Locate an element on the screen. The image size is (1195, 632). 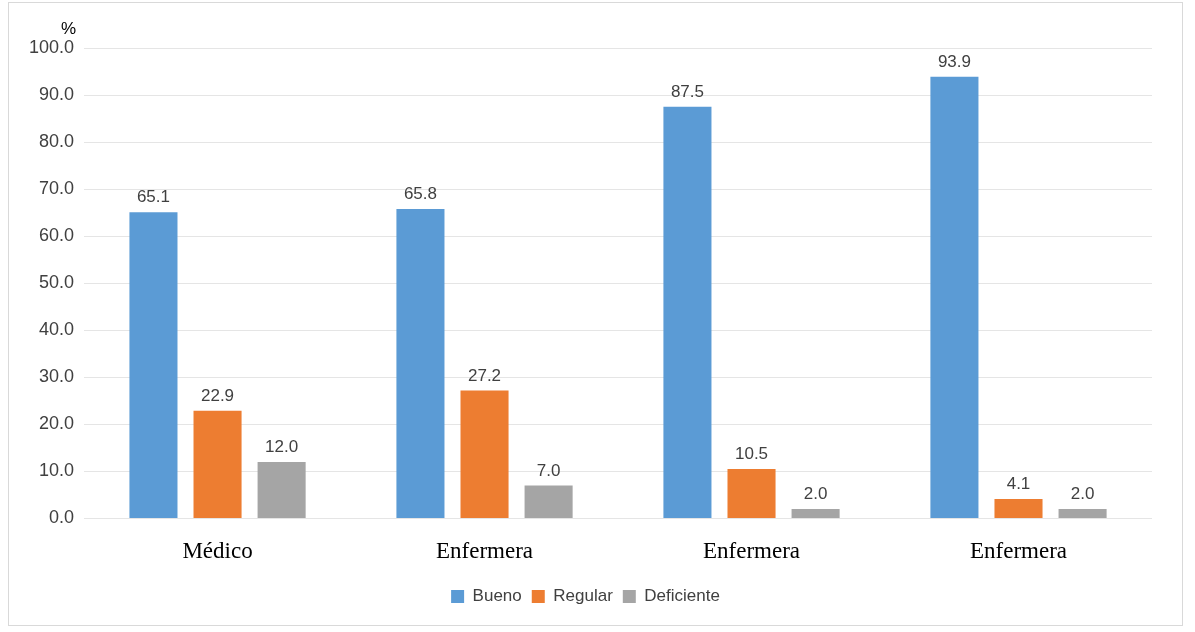
y-tick-label: 20.0 is located at coordinates (57, 423).